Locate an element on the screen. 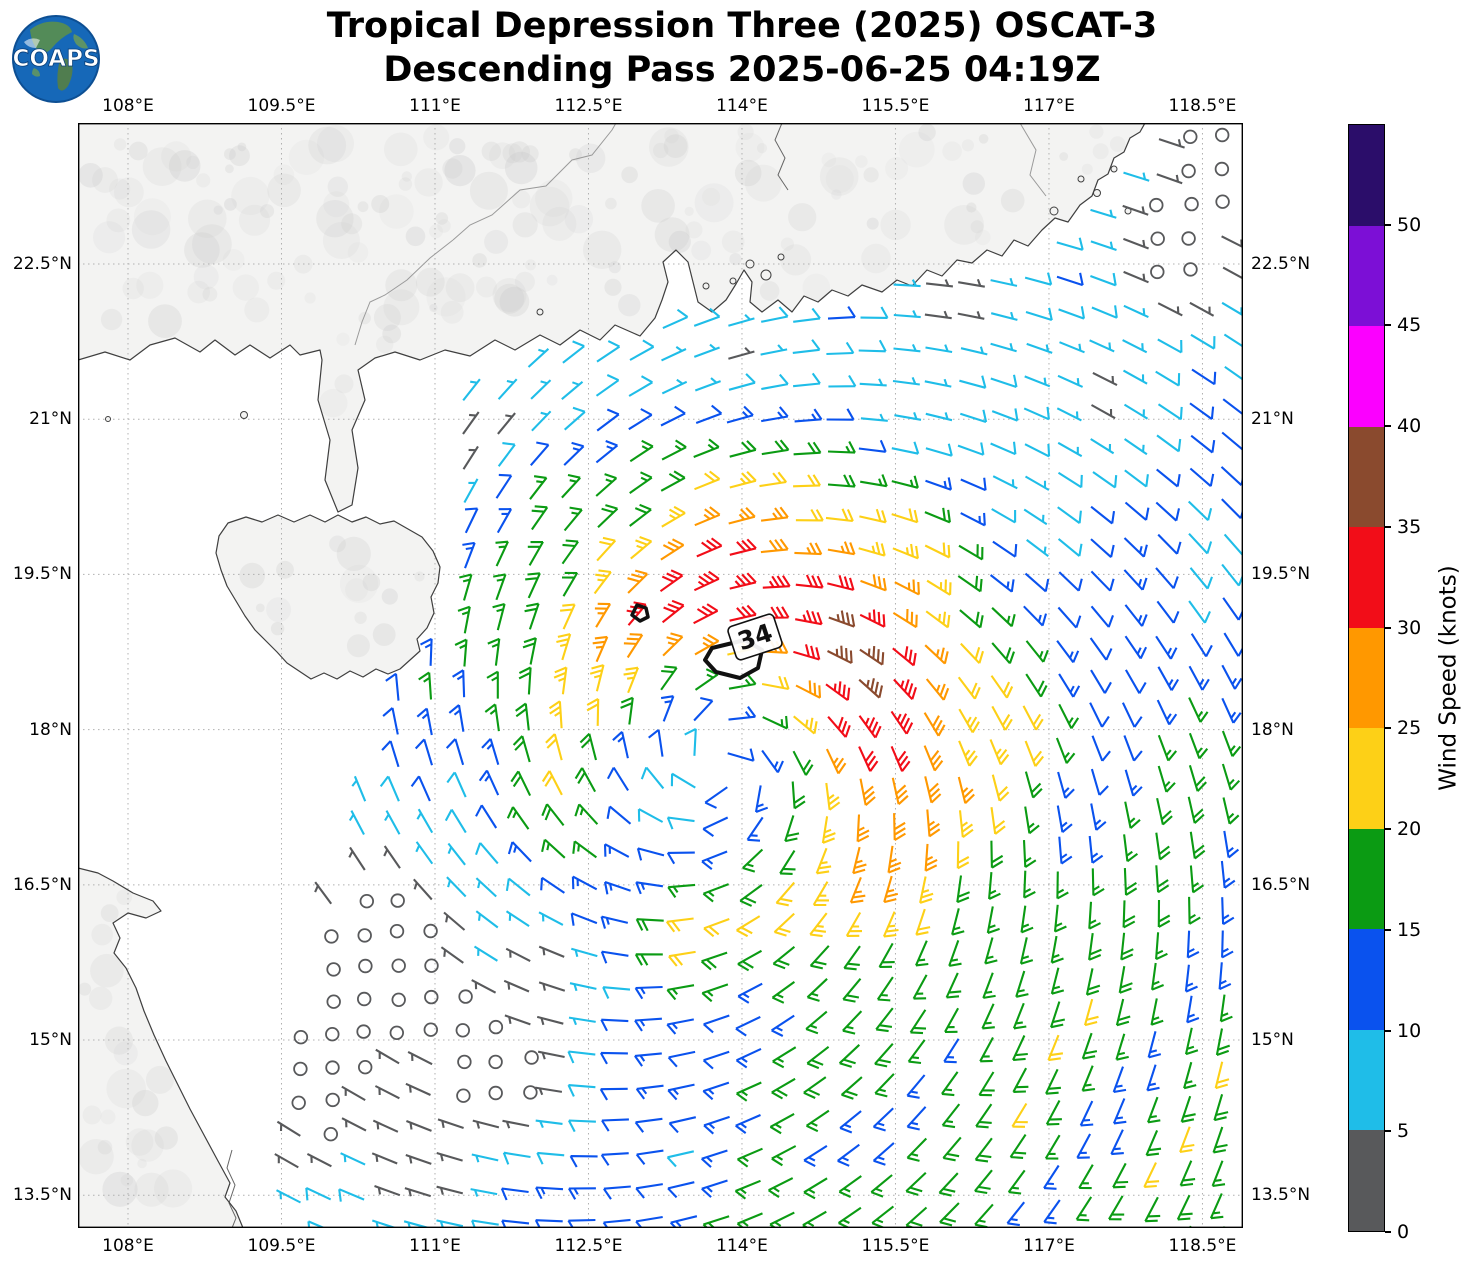 Image resolution: width=1484 pixels, height=1264 pixels. colorbar-tick-label: 15 is located at coordinates (1409, 929).